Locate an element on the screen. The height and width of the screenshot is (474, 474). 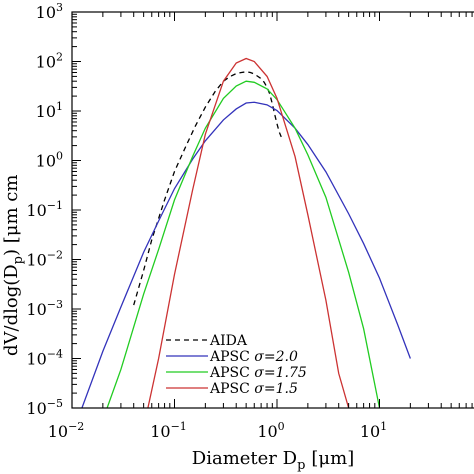
y-axis-label-tail: ) [μm cm is located at coordinates (11, 215).